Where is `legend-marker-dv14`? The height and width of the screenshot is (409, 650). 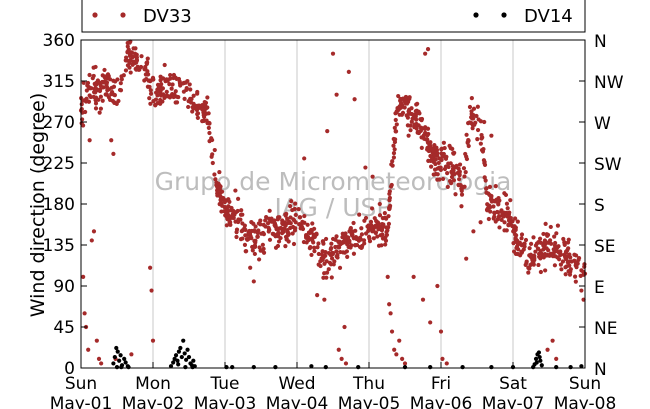
legend-marker-dv14 is located at coordinates (504, 15).